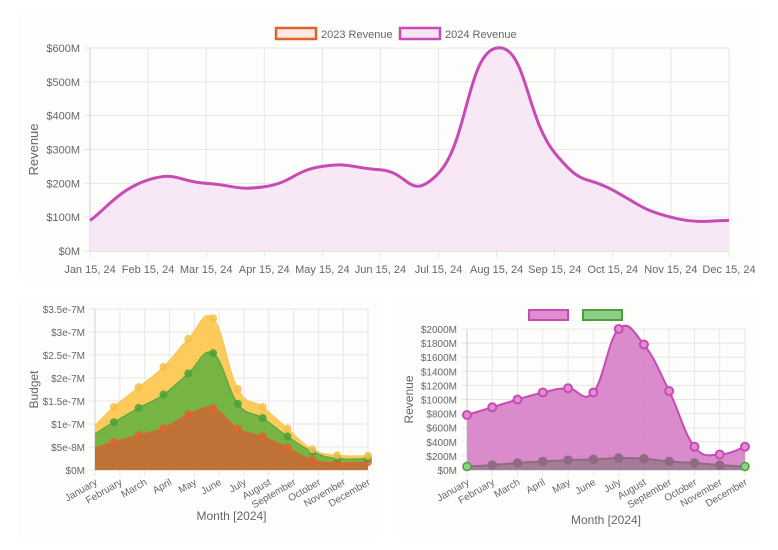 The image size is (778, 550). What do you see at coordinates (68, 448) in the screenshot?
I see `y-tick-label: $5e-8M` at bounding box center [68, 448].